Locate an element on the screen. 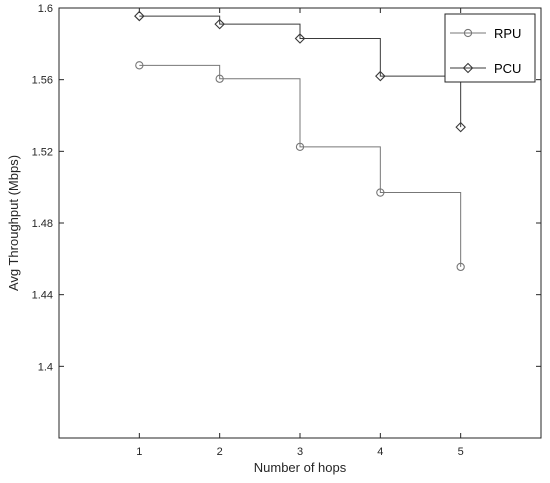 Image resolution: width=550 pixels, height=483 pixels. legend-label-pcu: PCU is located at coordinates (507, 68).